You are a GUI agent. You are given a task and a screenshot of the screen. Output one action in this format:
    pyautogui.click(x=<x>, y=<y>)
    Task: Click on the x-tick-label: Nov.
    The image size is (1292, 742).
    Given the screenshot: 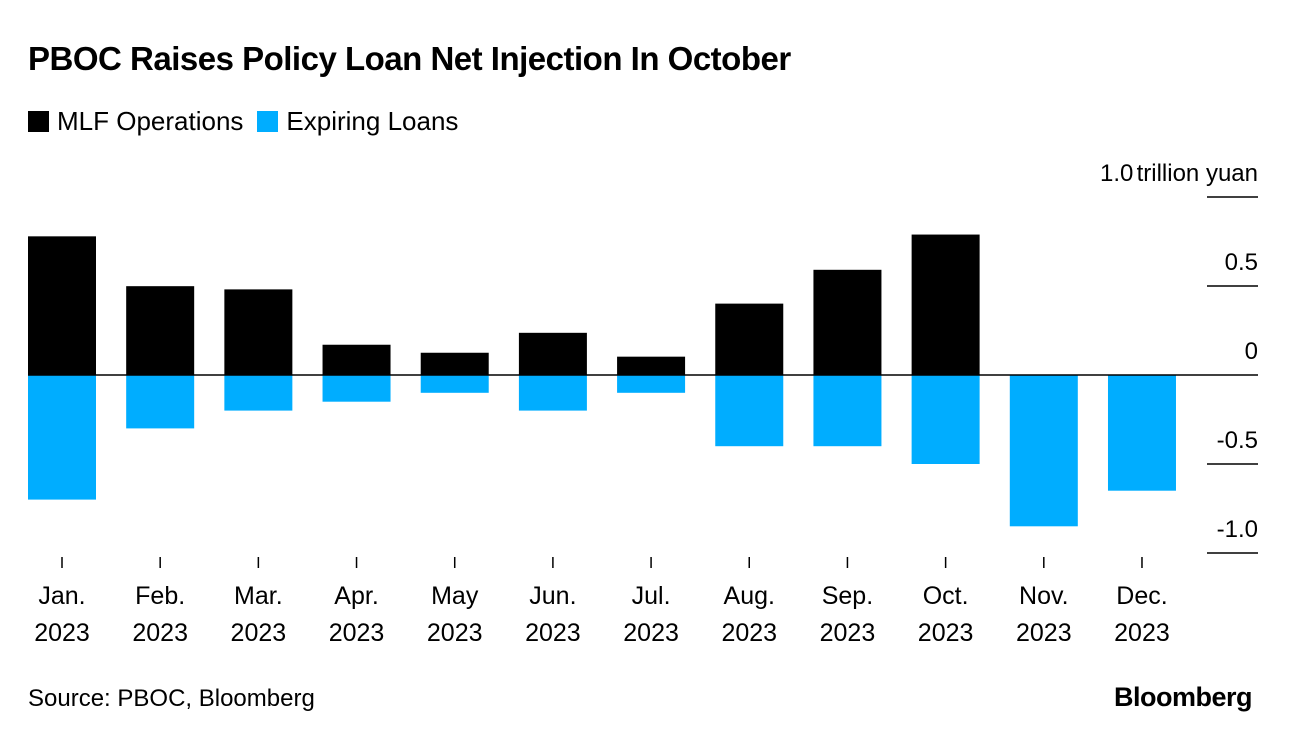 What is the action you would take?
    pyautogui.click(x=1044, y=596)
    